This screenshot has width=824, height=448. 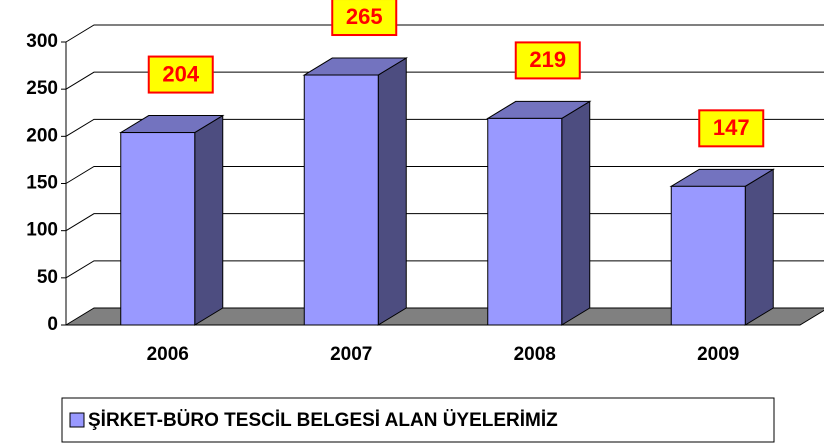 I want to click on x-tick-label: 2008, so click(x=535, y=354).